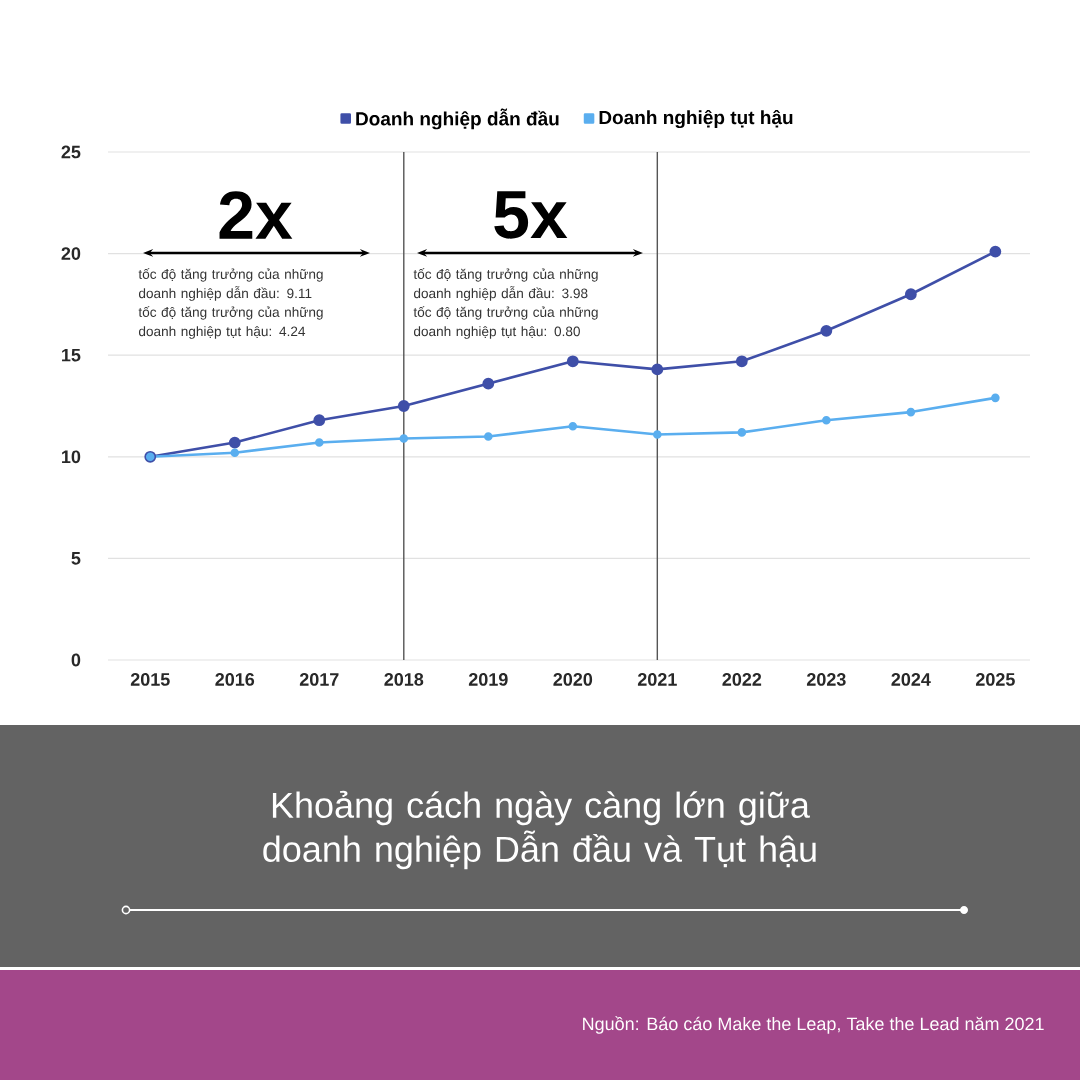 Image resolution: width=1080 pixels, height=1080 pixels. Describe the element at coordinates (76, 558) in the screenshot. I see `y-tick-label: 5` at that location.